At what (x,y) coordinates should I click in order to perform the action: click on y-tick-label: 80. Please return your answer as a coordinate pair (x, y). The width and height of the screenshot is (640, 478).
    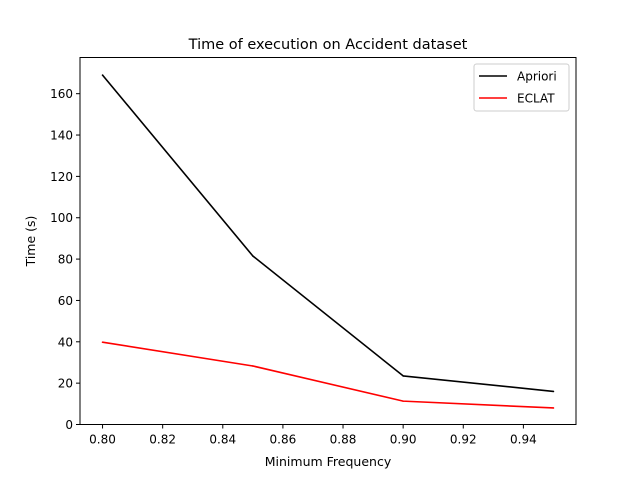
    Looking at the image, I should click on (65, 260).